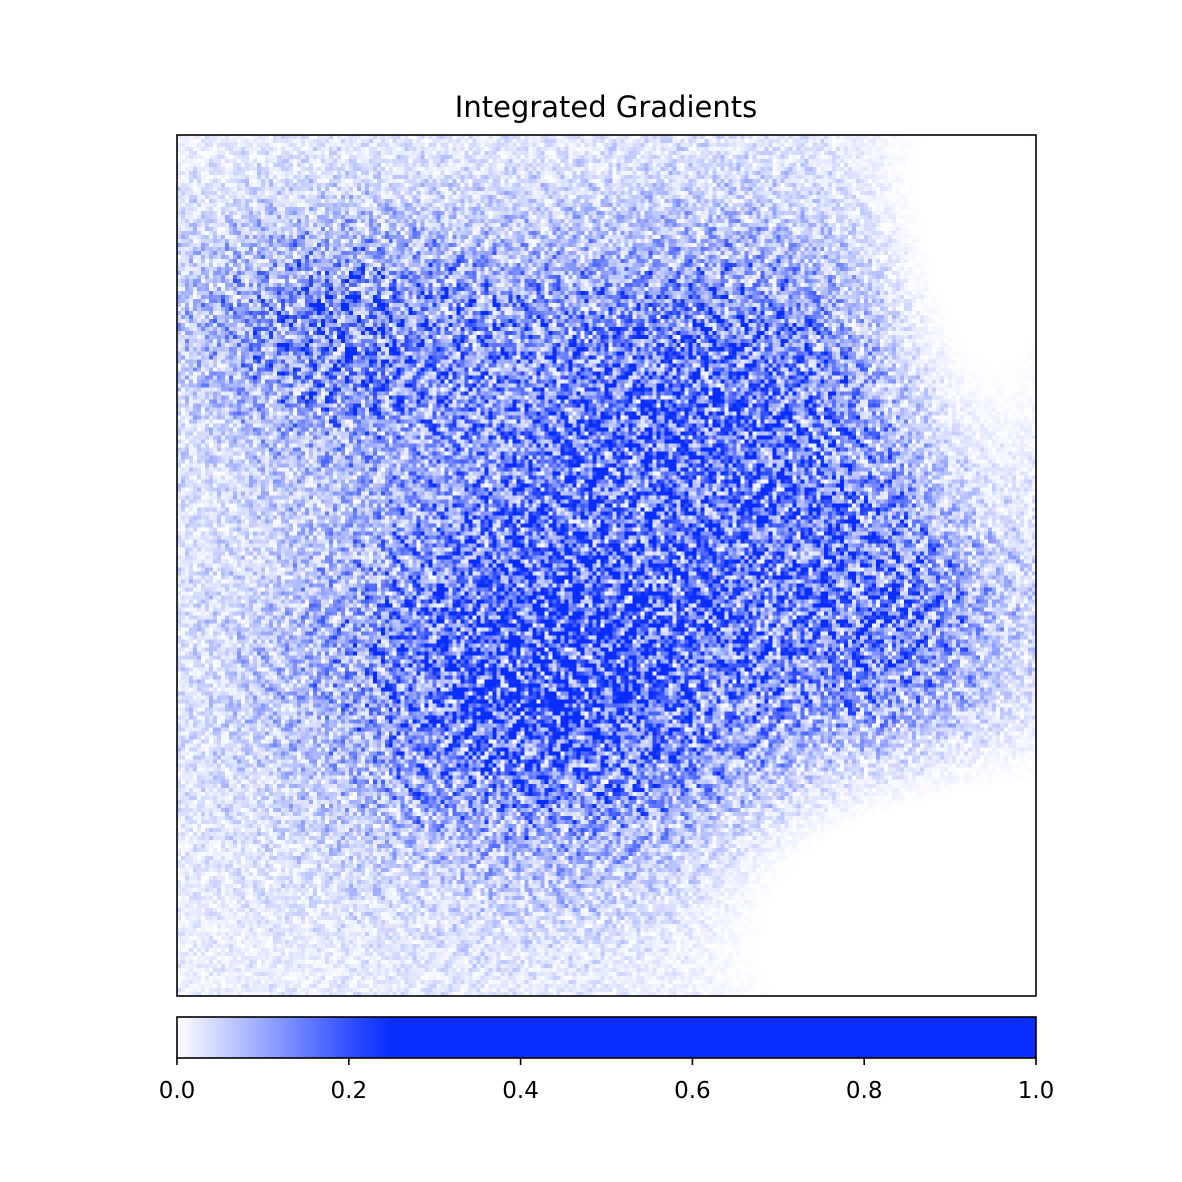  Describe the element at coordinates (692, 1091) in the screenshot. I see `colorbar-tick-label: 0.6` at that location.